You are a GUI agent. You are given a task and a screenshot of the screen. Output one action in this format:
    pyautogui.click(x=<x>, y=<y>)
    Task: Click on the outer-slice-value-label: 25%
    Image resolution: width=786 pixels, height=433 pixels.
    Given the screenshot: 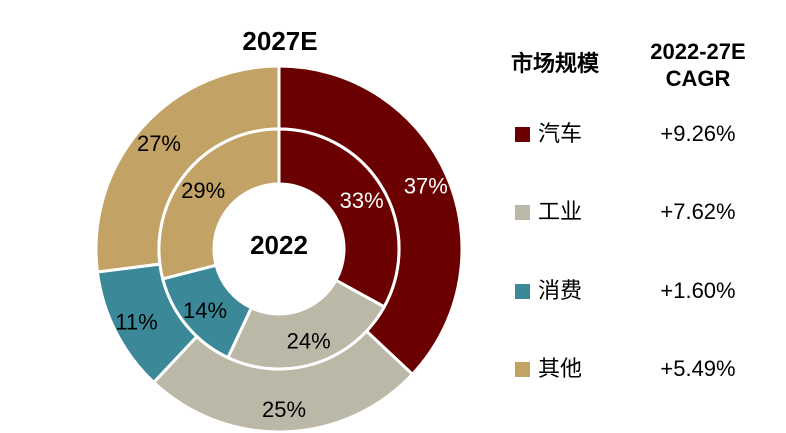 What is the action you would take?
    pyautogui.click(x=284, y=409)
    